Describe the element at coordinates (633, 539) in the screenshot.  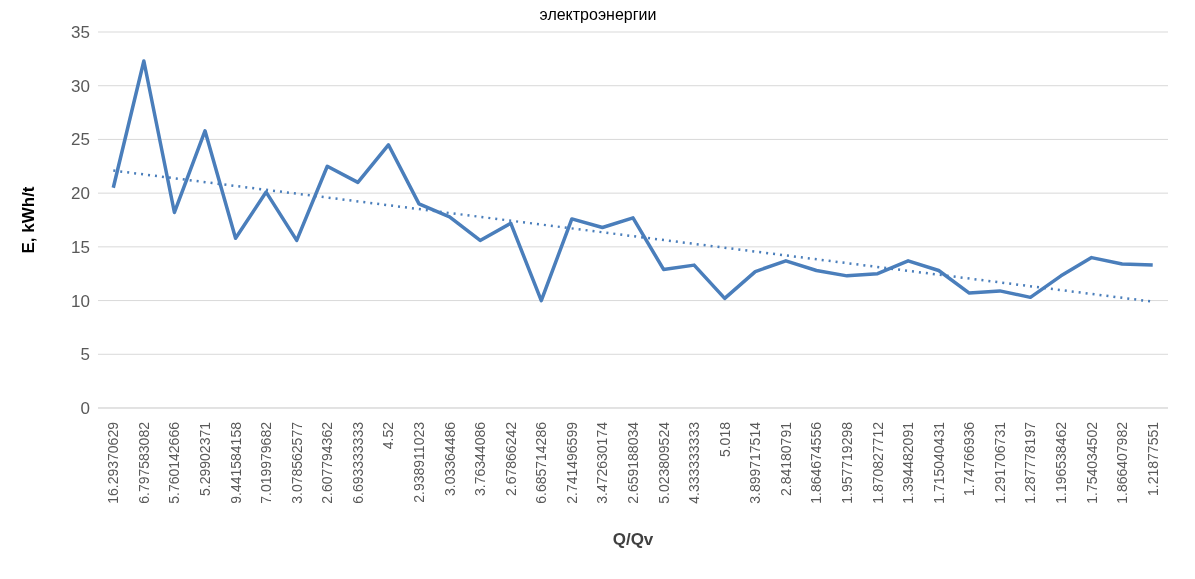
I see `x-axis-title: Q/Qv` at that location.